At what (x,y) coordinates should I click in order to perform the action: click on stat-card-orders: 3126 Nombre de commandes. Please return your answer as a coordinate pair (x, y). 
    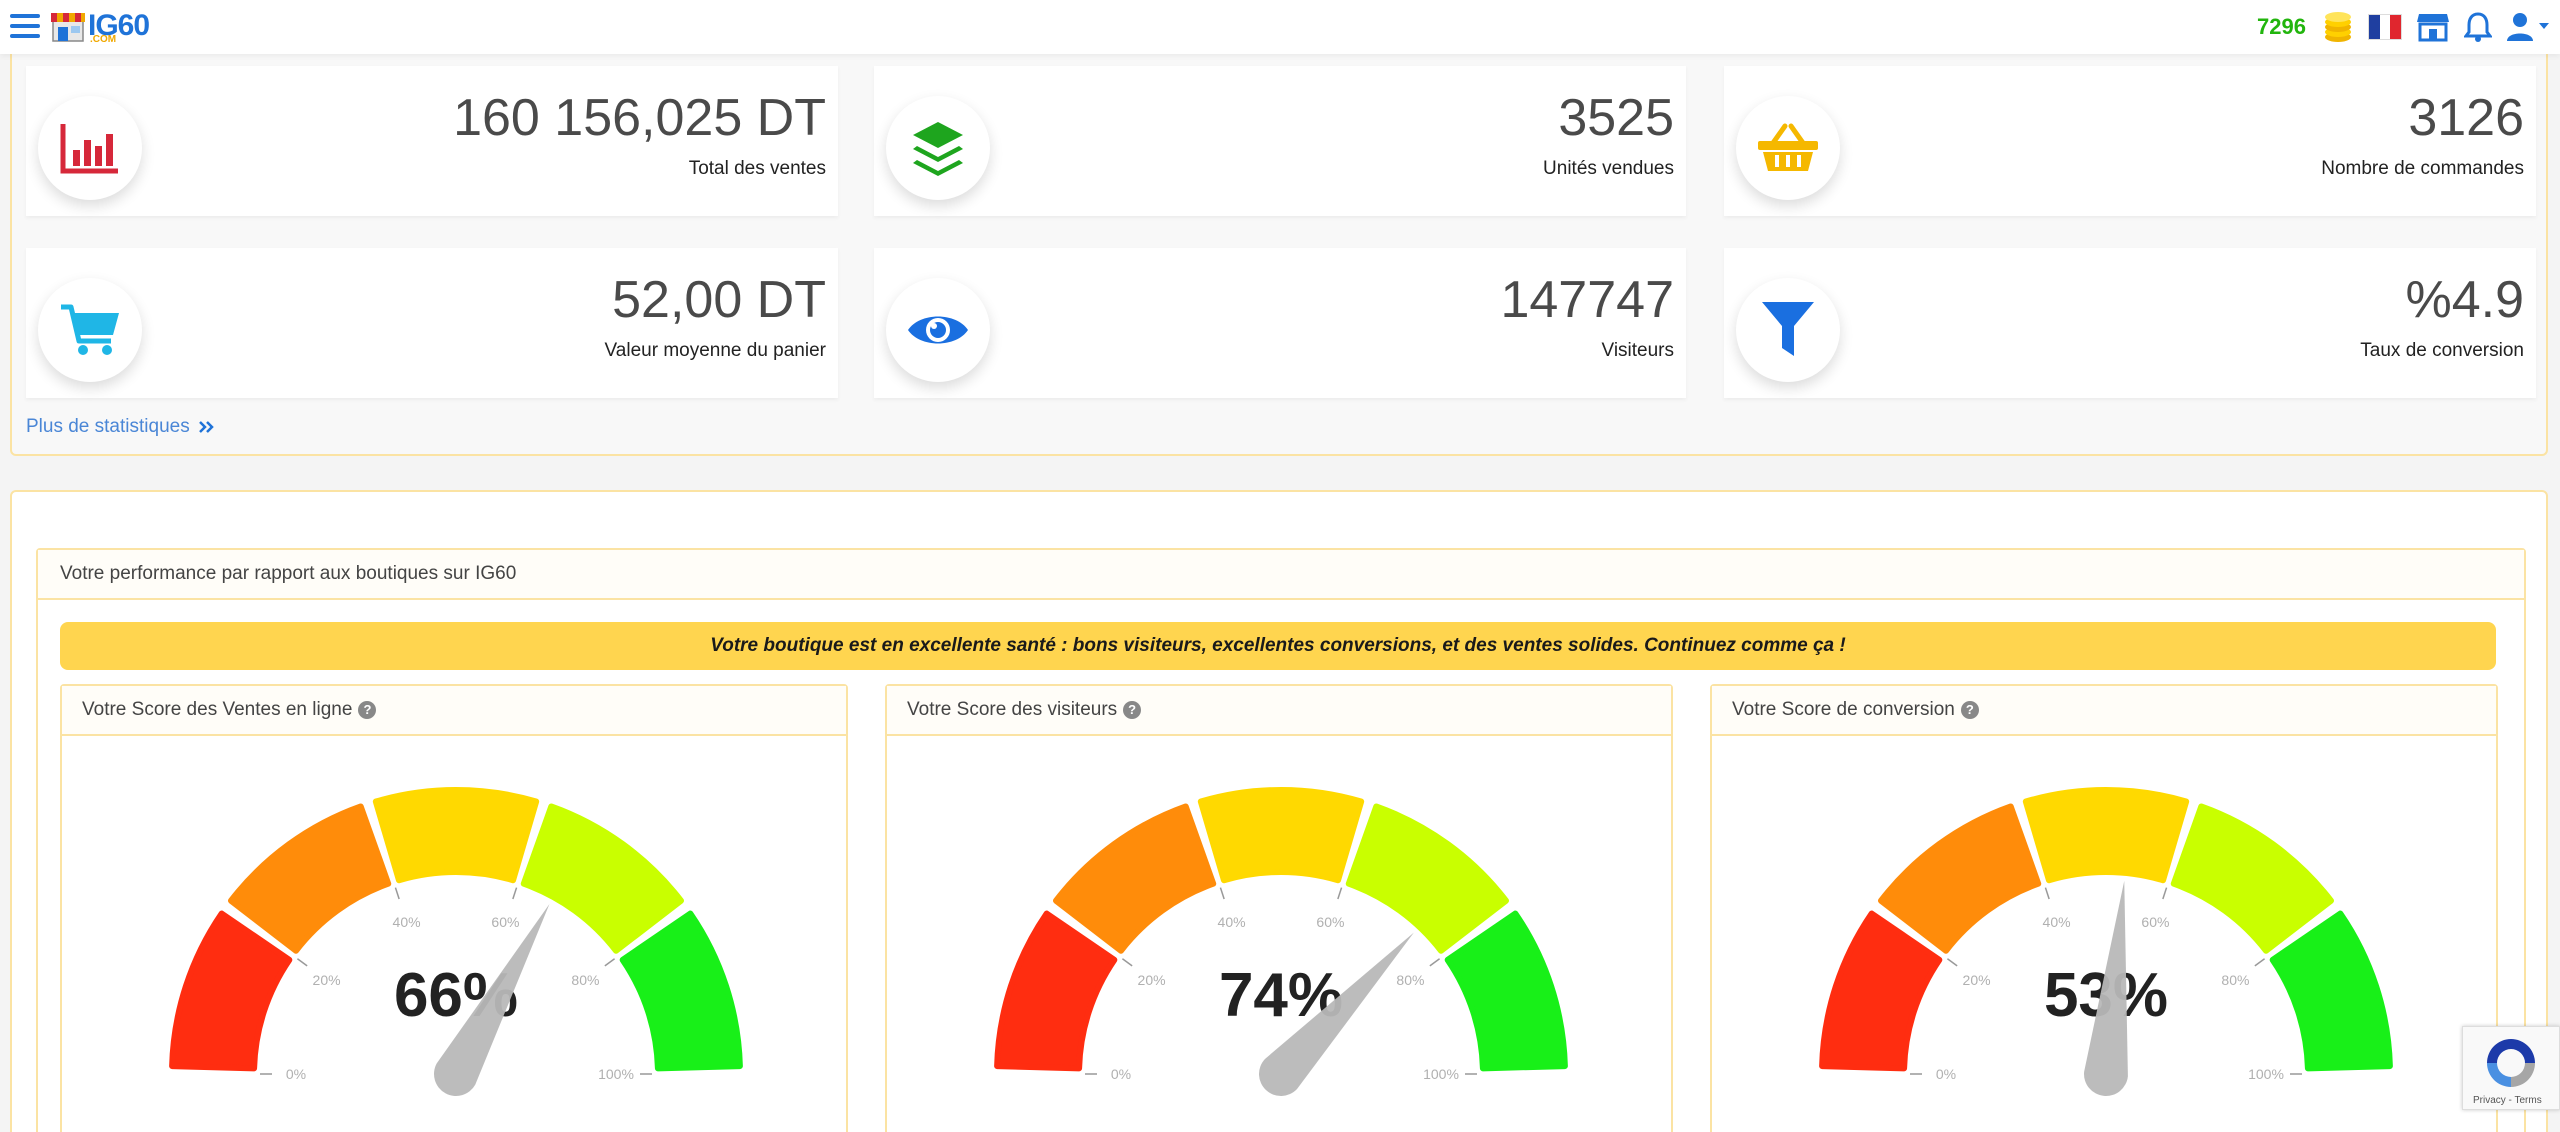
    Looking at the image, I should click on (2130, 141).